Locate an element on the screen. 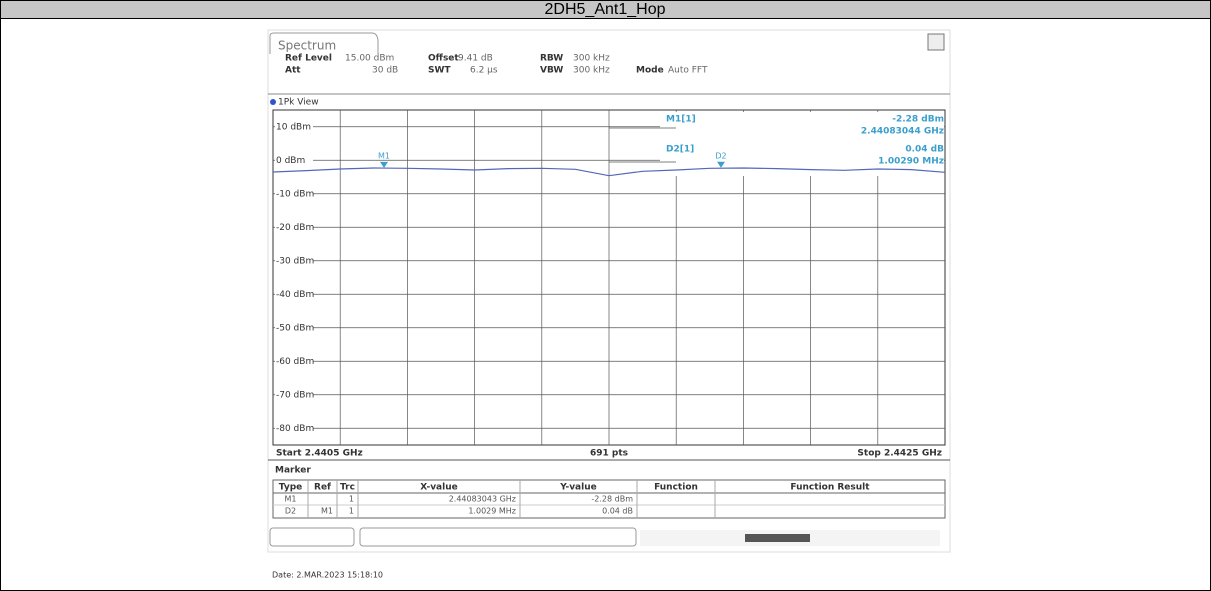 The width and height of the screenshot is (1211, 591). column-header: X-value is located at coordinates (438, 488).